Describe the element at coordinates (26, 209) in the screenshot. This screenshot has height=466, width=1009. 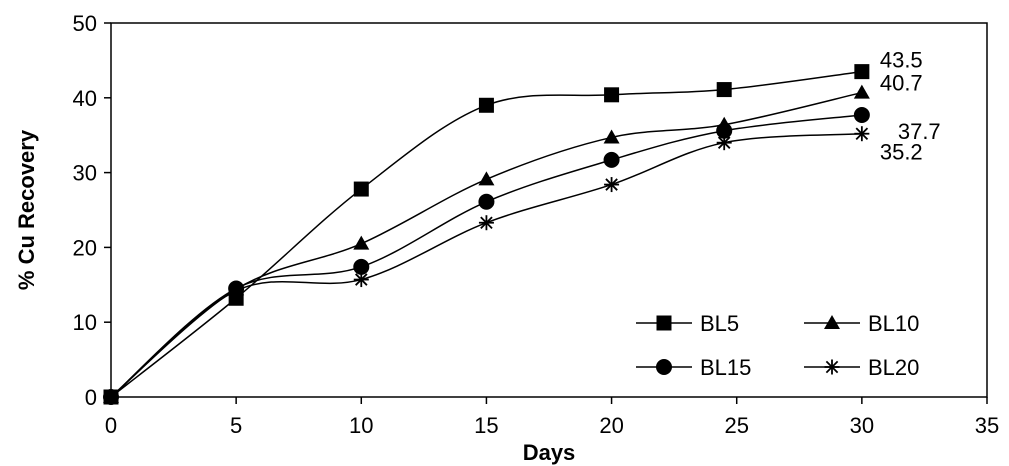
I see `y-axis-title: % Cu Recovery` at that location.